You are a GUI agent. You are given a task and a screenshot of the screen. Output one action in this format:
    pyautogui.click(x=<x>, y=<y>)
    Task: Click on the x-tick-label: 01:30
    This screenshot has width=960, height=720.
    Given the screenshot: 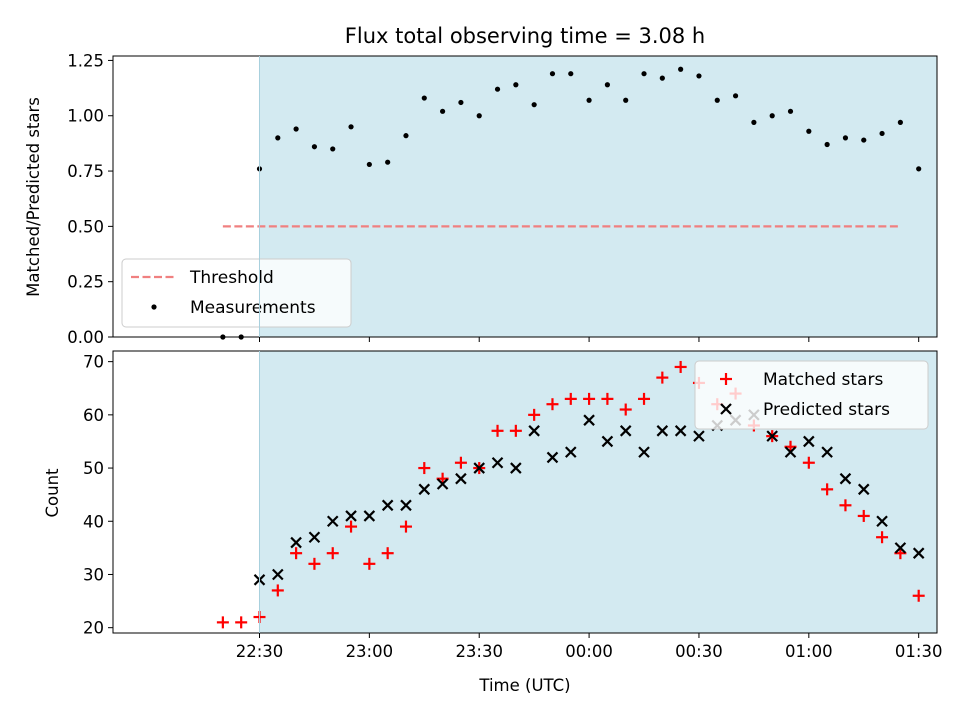 What is the action you would take?
    pyautogui.click(x=919, y=651)
    